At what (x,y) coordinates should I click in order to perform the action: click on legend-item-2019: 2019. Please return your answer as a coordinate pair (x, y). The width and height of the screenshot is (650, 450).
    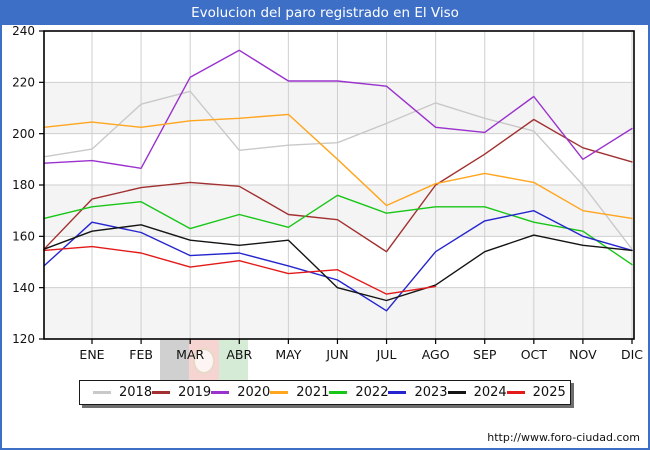
    Looking at the image, I should click on (181, 392).